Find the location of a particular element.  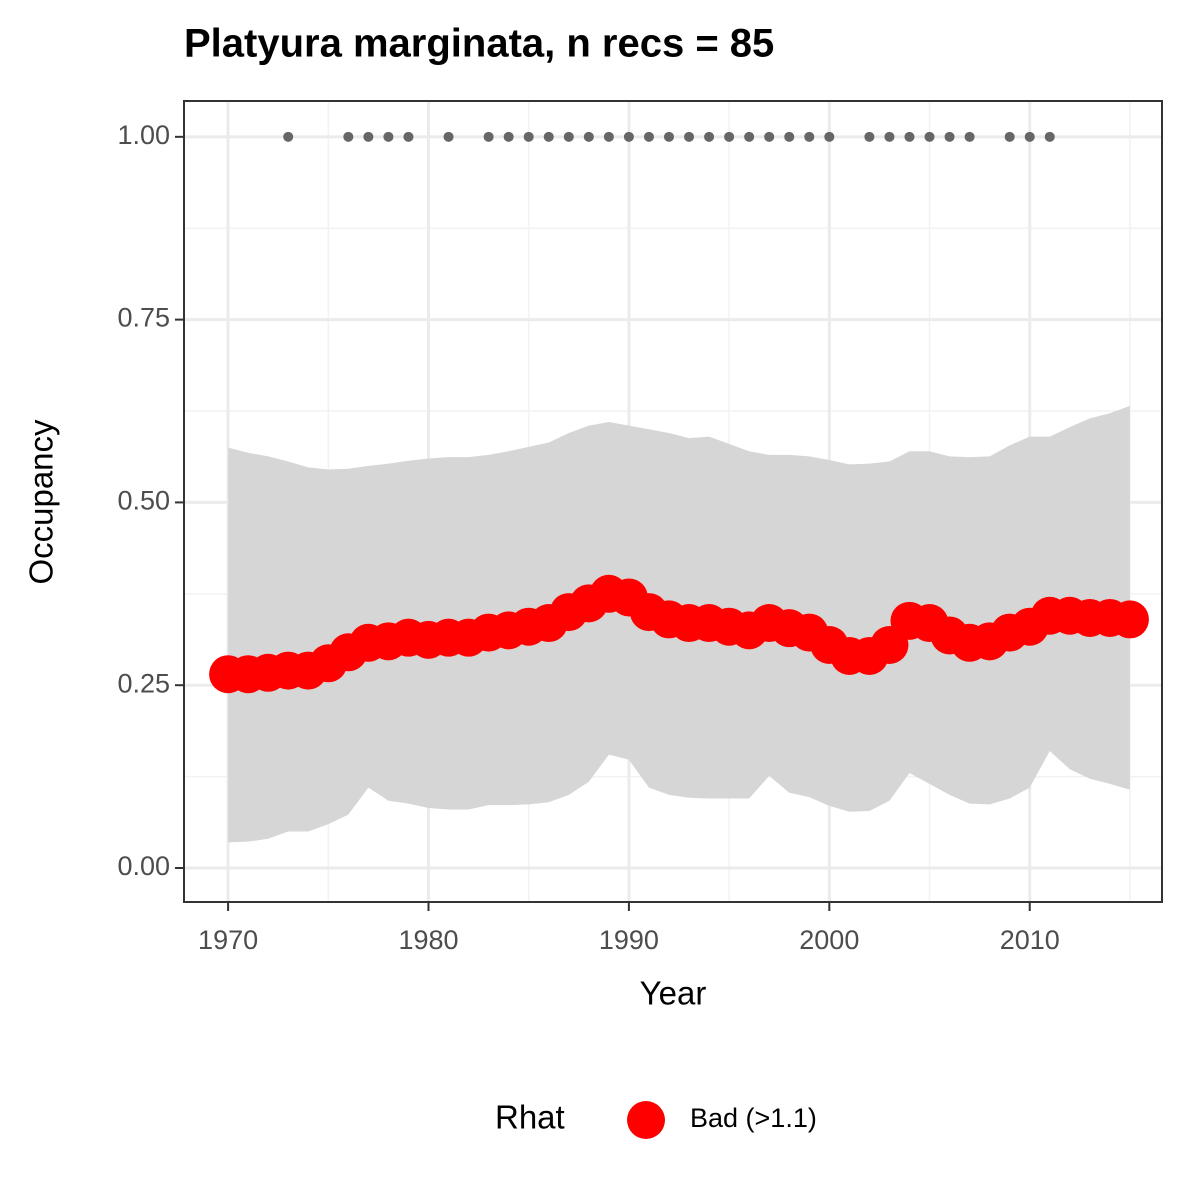

chart-title: Platyura marginata, n recs = 85 is located at coordinates (479, 44).